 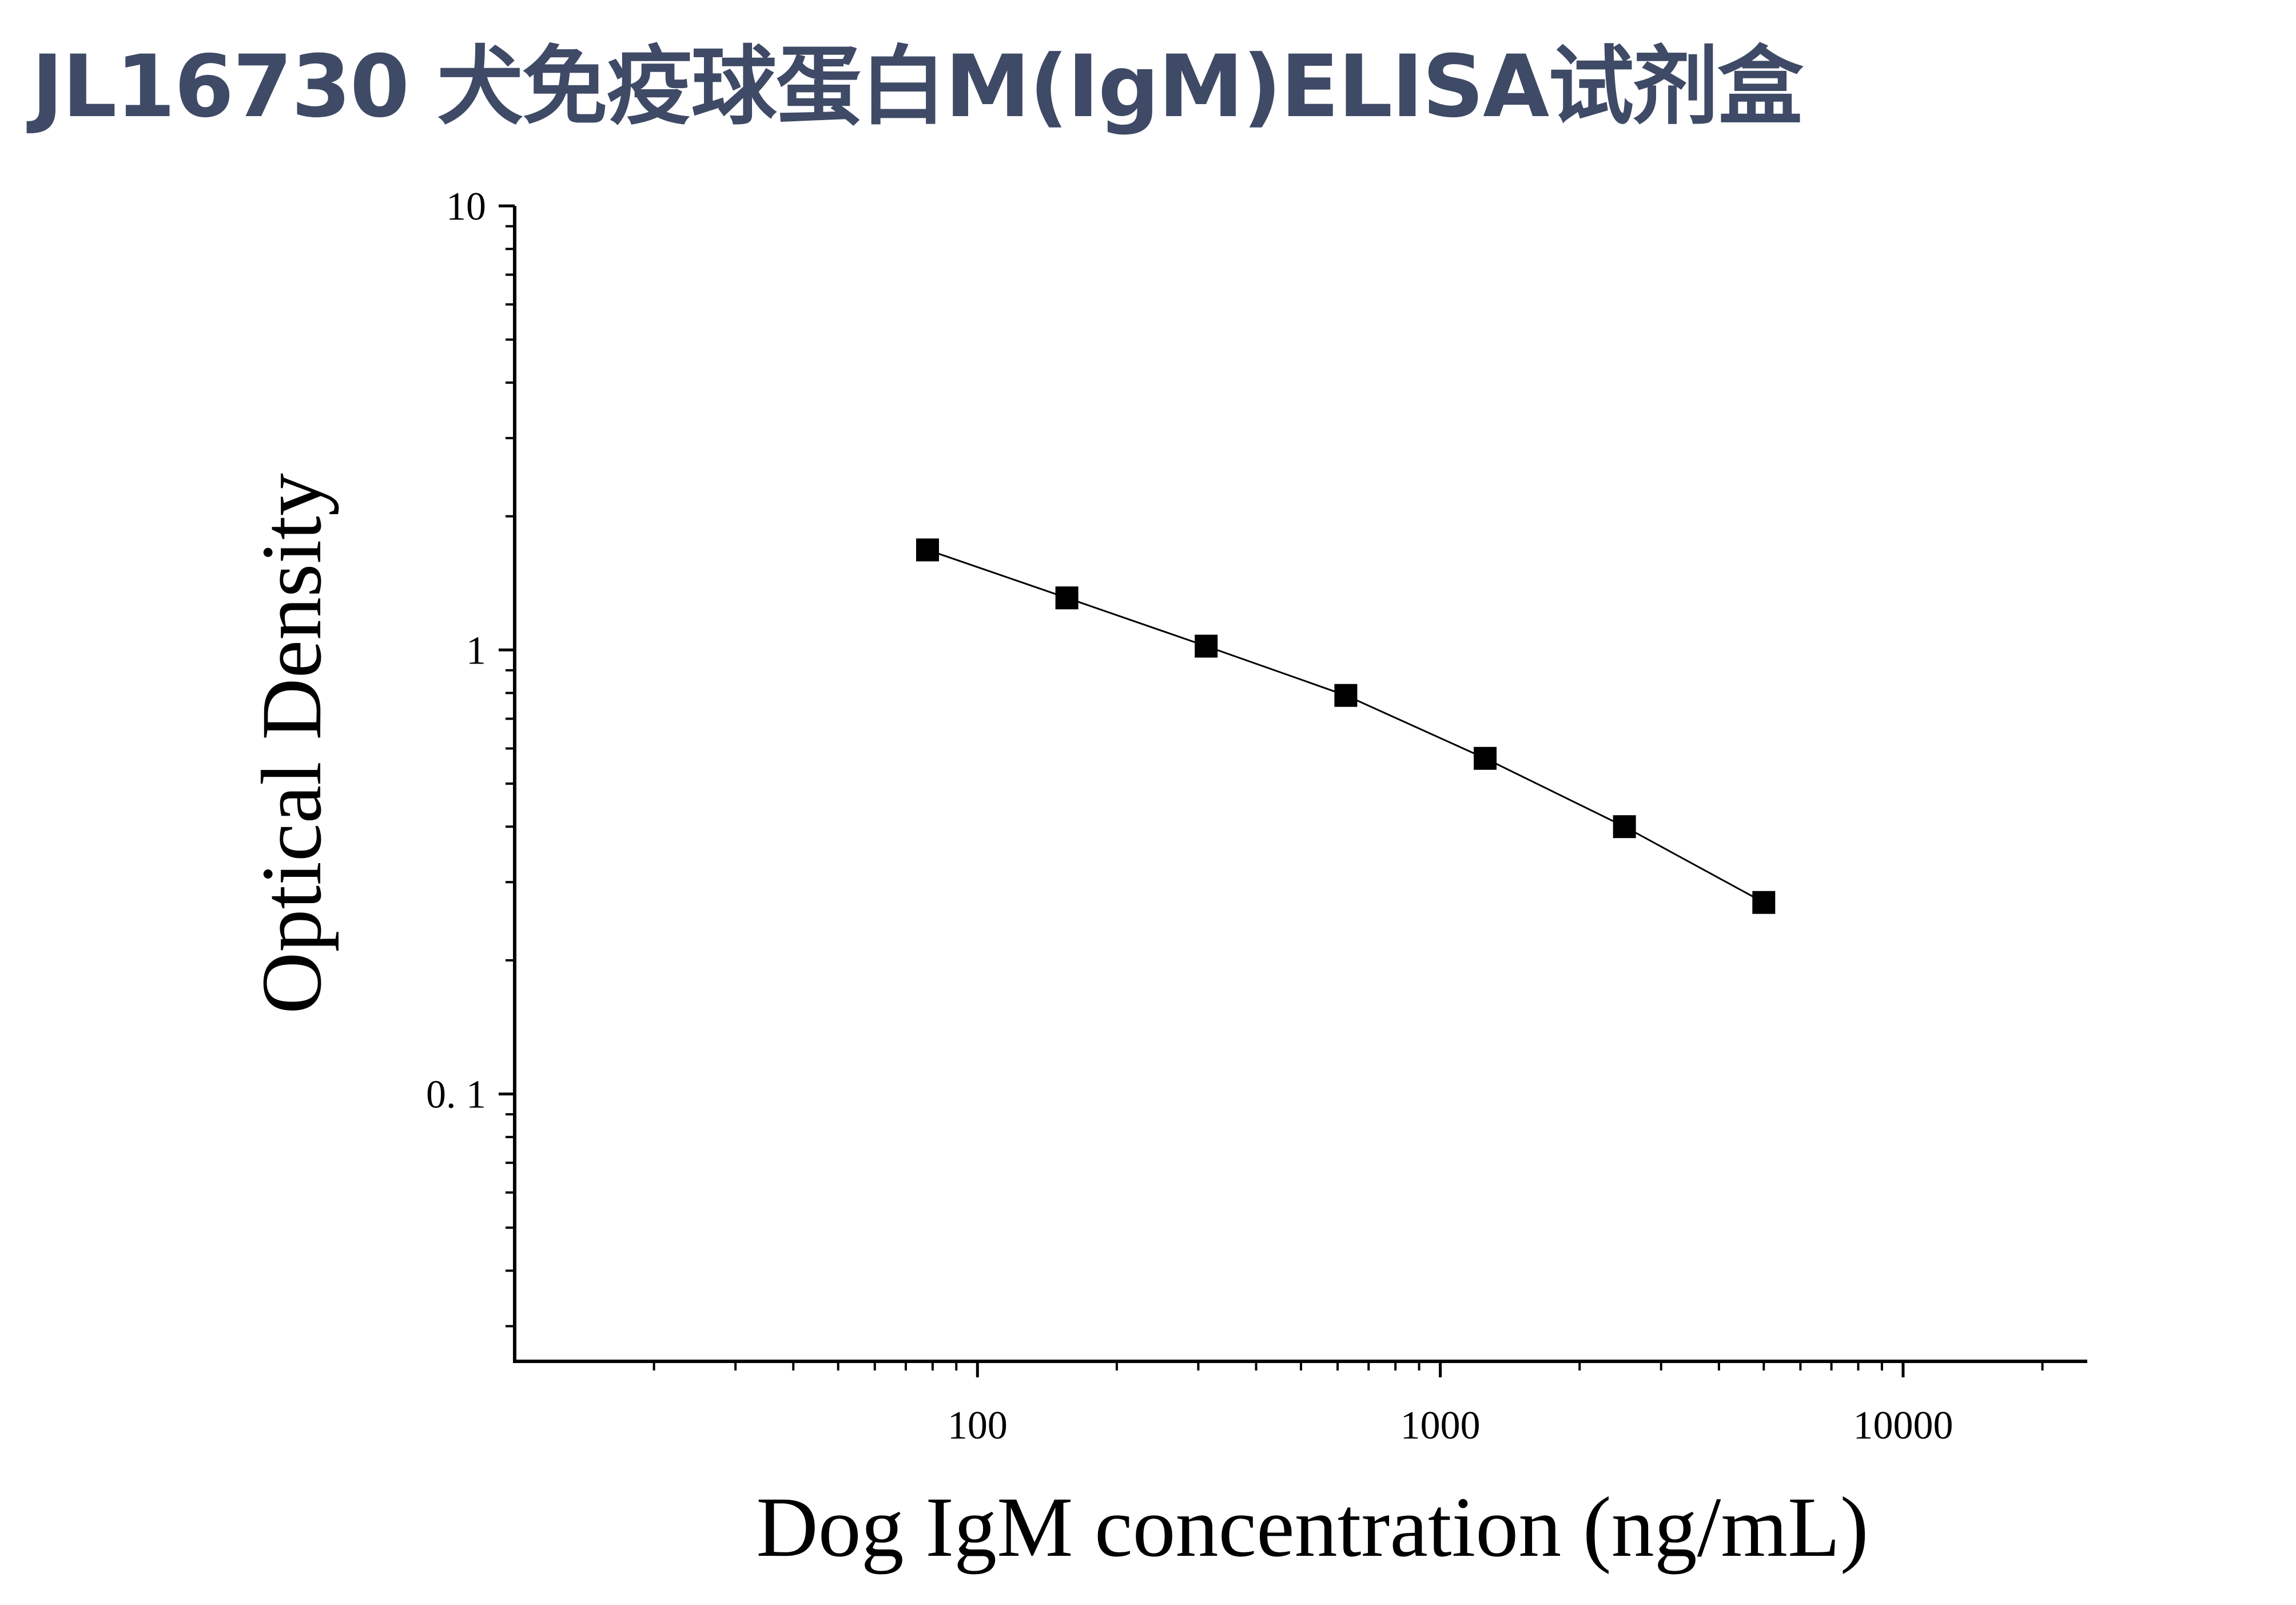 What do you see at coordinates (507, 766) in the screenshot?
I see `y-ticks` at bounding box center [507, 766].